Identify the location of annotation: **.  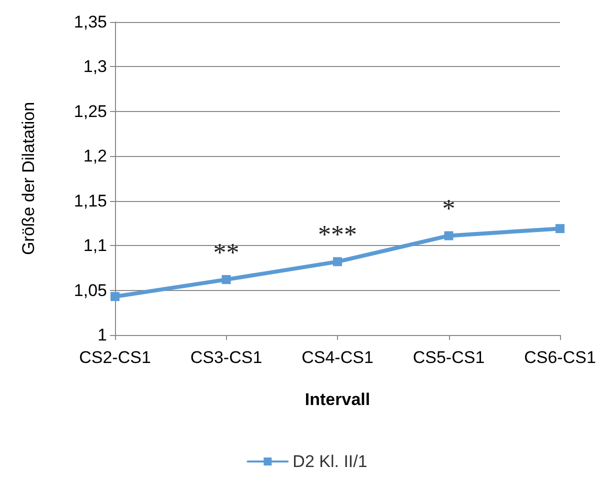
(226, 253).